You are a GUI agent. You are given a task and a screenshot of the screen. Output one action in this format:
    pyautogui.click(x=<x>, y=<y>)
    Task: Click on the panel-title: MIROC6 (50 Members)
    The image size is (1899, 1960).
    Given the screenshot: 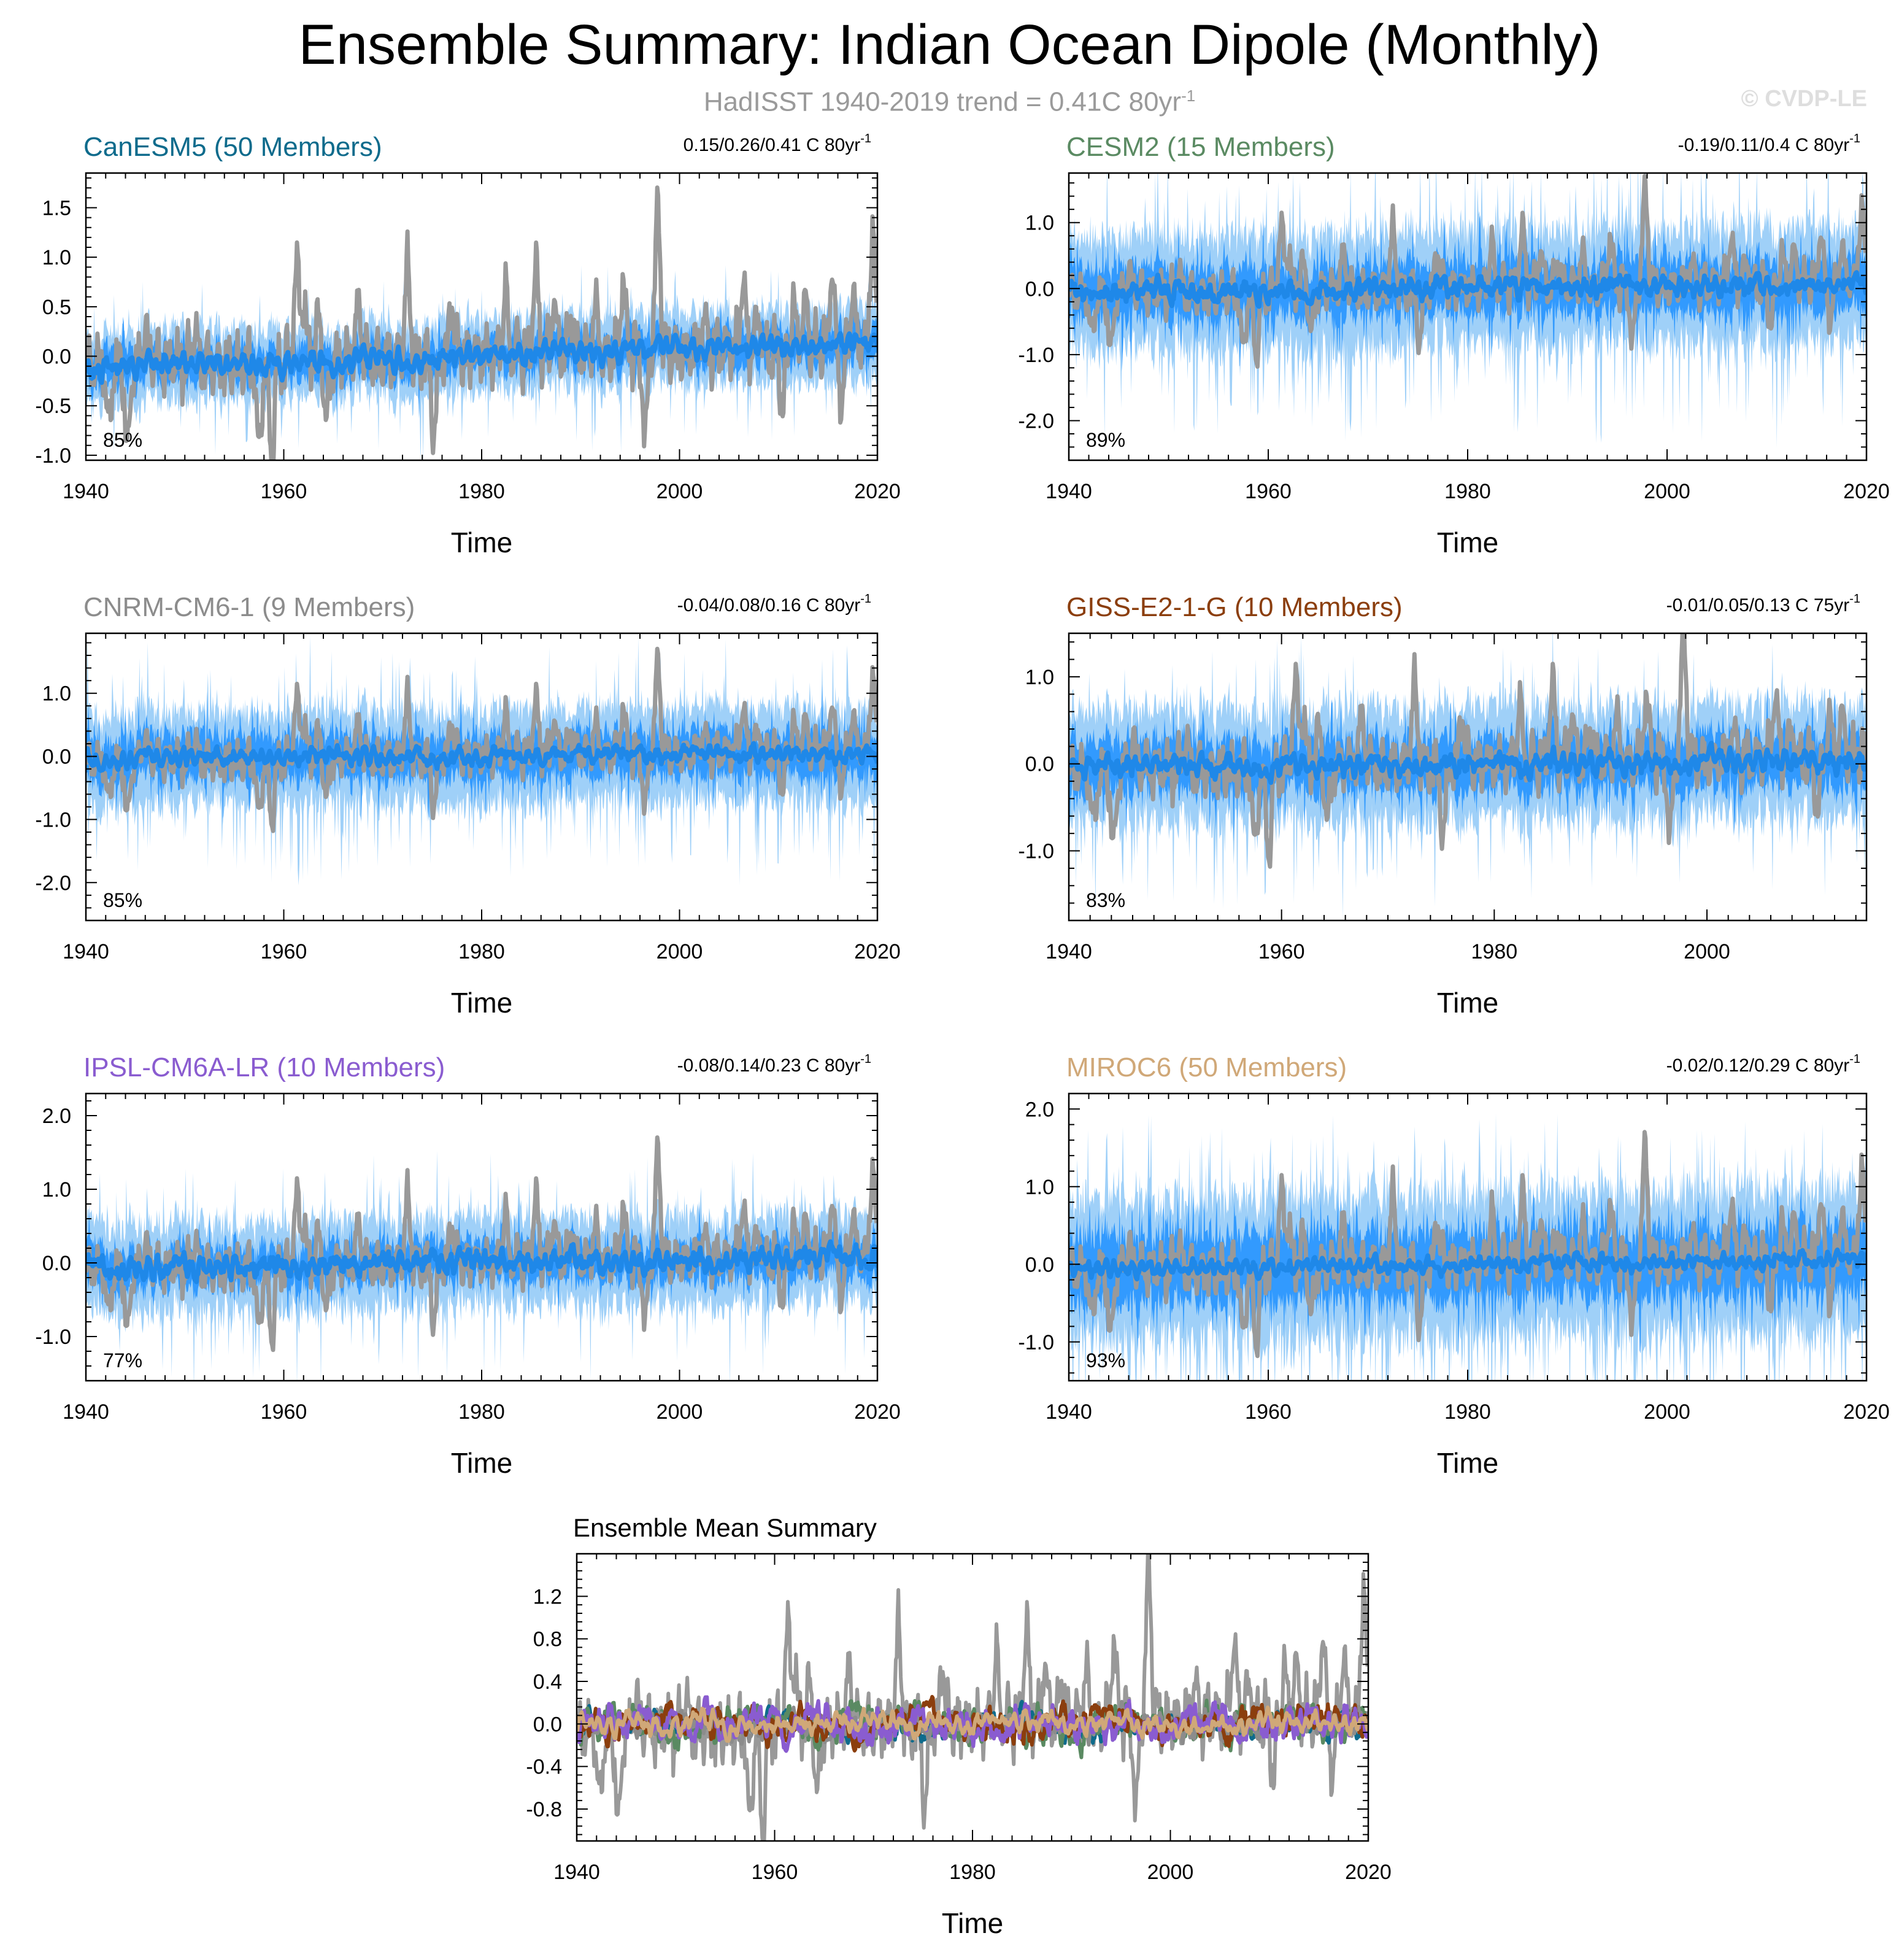 What is the action you would take?
    pyautogui.click(x=1206, y=1067)
    